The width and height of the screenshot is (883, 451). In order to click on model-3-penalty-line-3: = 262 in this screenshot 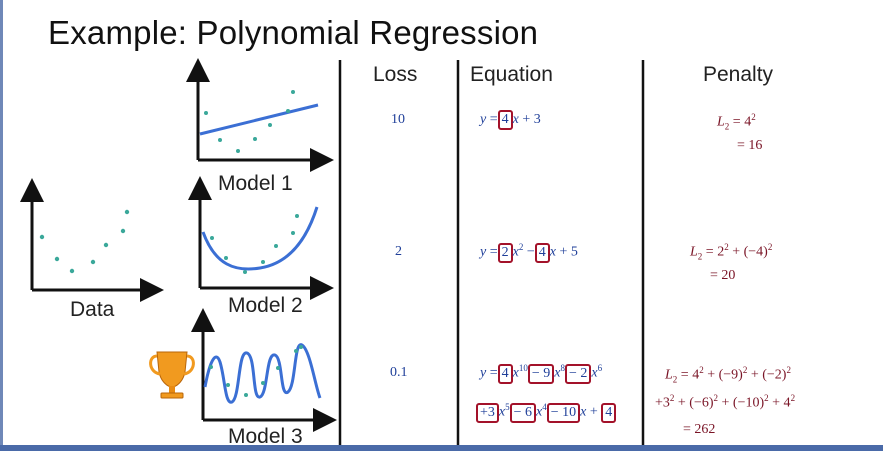, I will do `click(699, 429)`.